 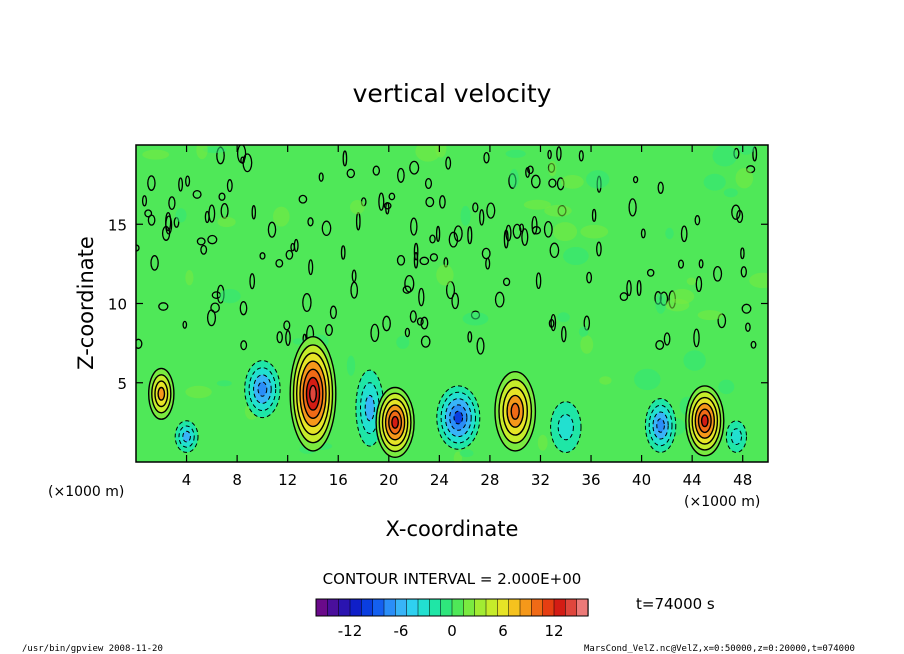 I want to click on time-label: t=74000 s, so click(x=675, y=604).